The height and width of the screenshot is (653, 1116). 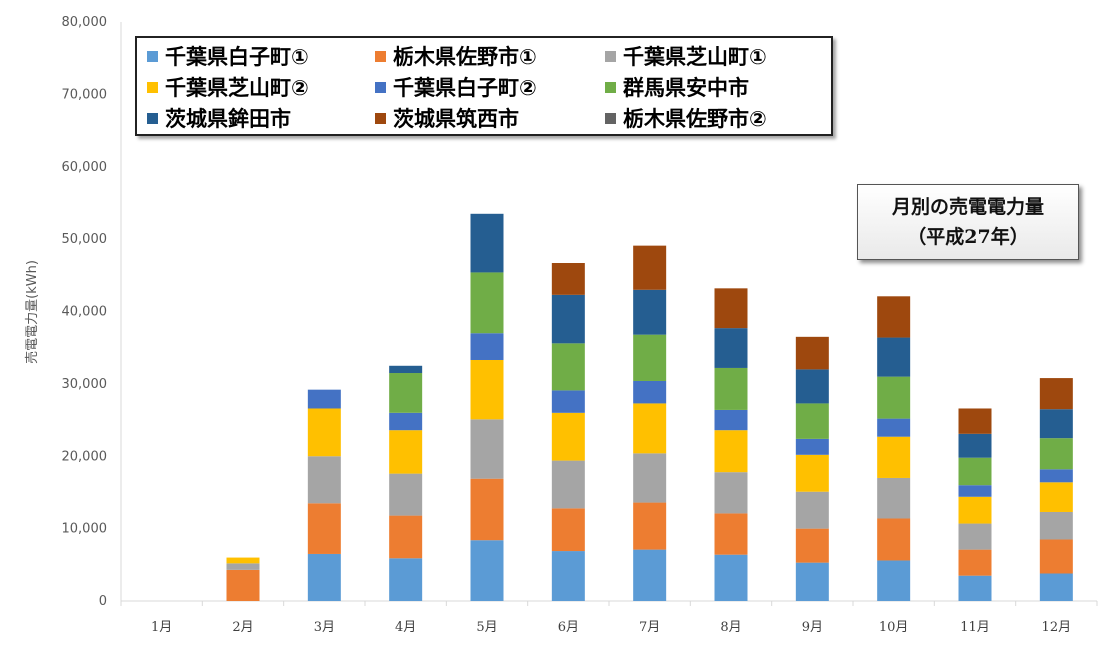 I want to click on legend-item: 千葉県芝山町①, so click(x=686, y=56).